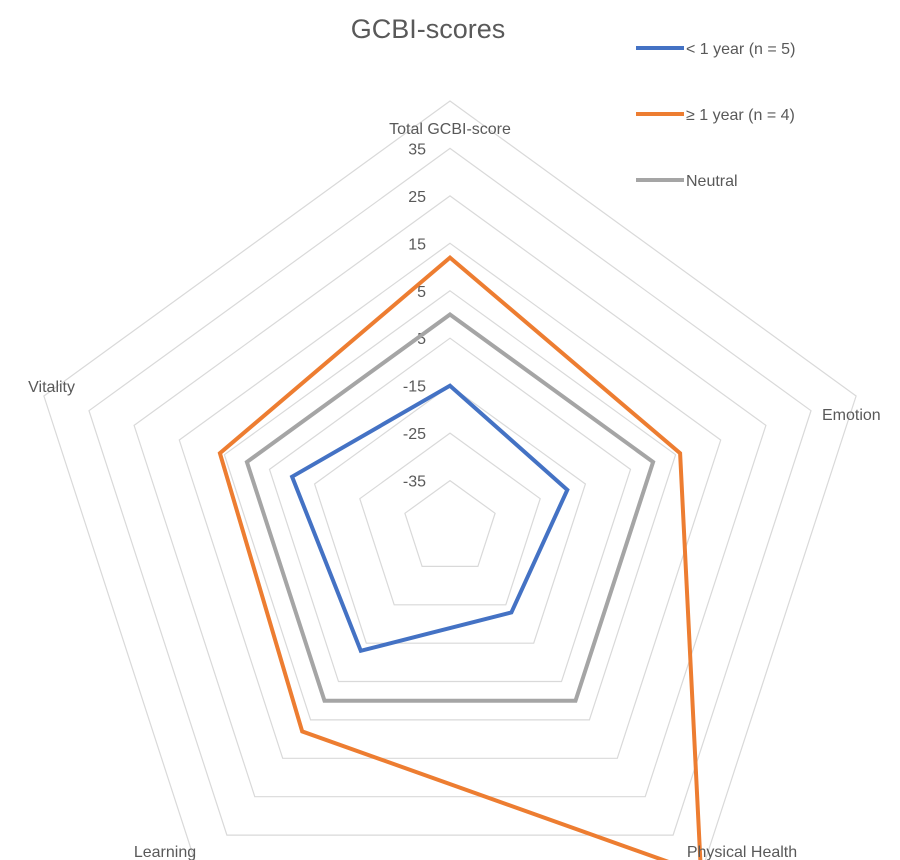 The height and width of the screenshot is (860, 900). What do you see at coordinates (742, 852) in the screenshot?
I see `category-label: Physical Health` at bounding box center [742, 852].